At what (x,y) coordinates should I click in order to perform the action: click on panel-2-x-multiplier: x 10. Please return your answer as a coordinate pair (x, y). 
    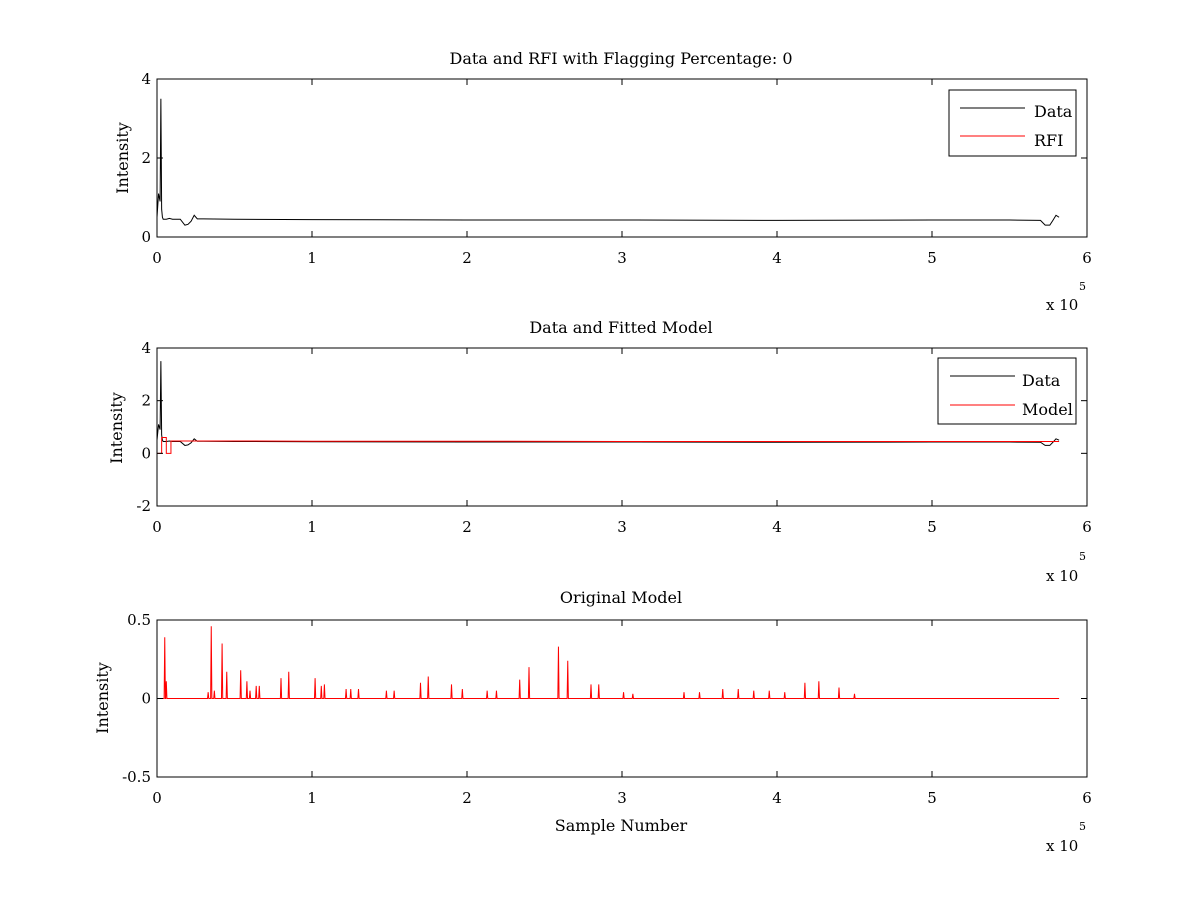
    Looking at the image, I should click on (1062, 576).